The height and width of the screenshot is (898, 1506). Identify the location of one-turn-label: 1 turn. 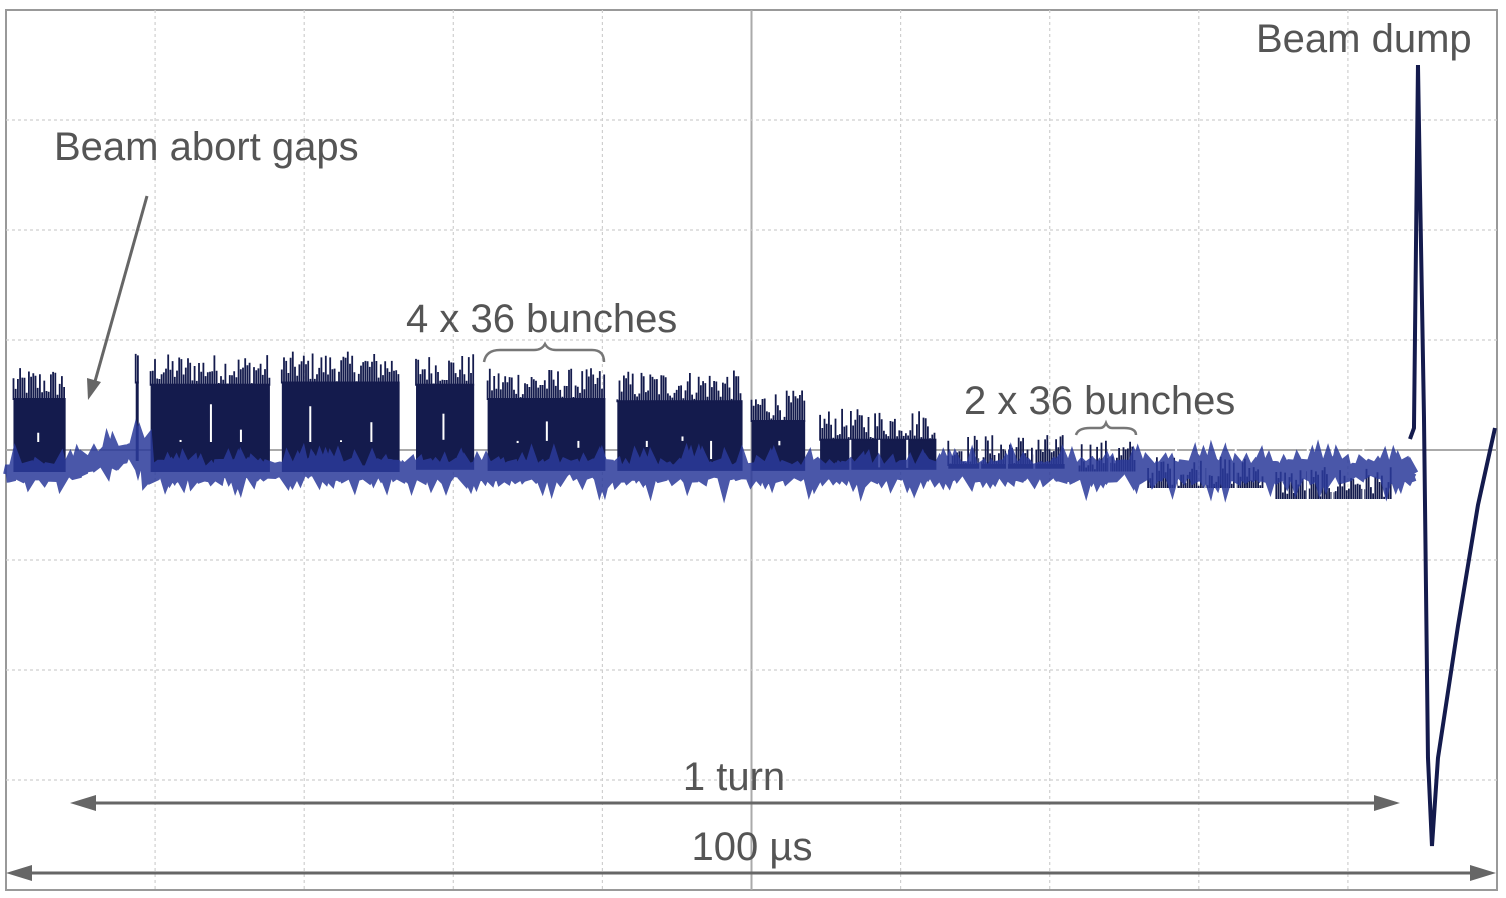
(734, 777).